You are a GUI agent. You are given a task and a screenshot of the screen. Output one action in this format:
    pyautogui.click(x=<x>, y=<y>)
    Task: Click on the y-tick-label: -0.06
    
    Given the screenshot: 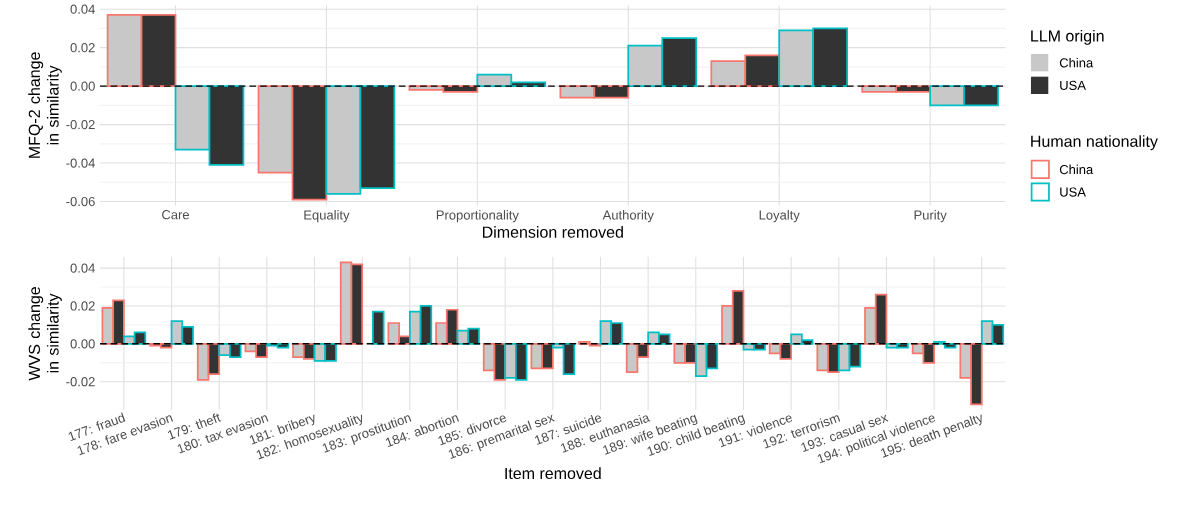 What is the action you would take?
    pyautogui.click(x=80, y=202)
    